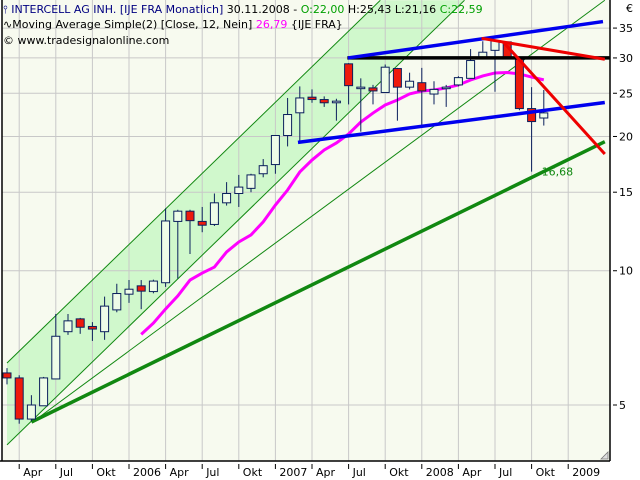  Describe the element at coordinates (626, 271) in the screenshot. I see `y-tick-label: 10` at that location.